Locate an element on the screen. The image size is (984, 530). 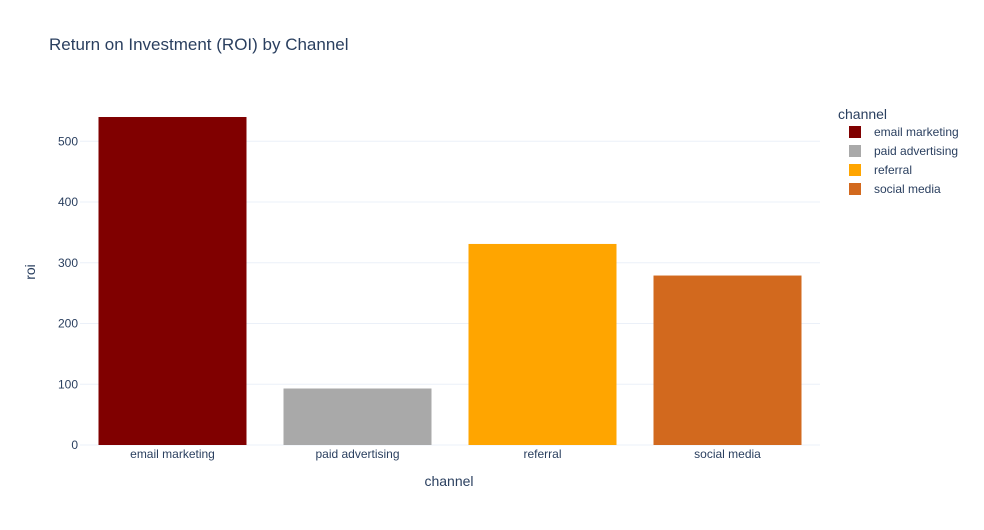
legend-item-social-media: social media is located at coordinates (895, 189).